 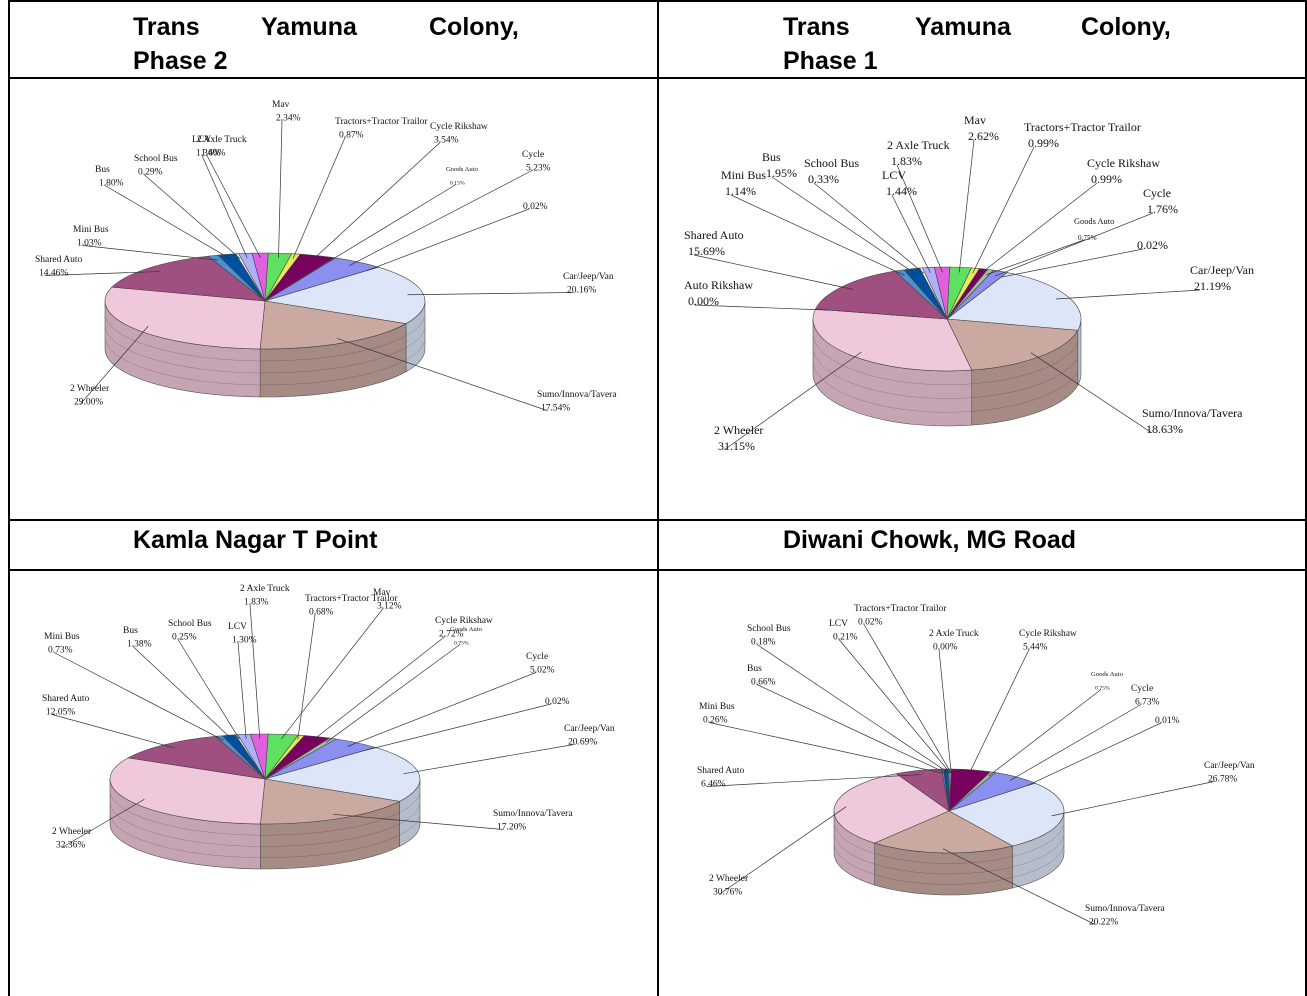 What do you see at coordinates (1106, 179) in the screenshot?
I see `pie-slice-value: 0.99%` at bounding box center [1106, 179].